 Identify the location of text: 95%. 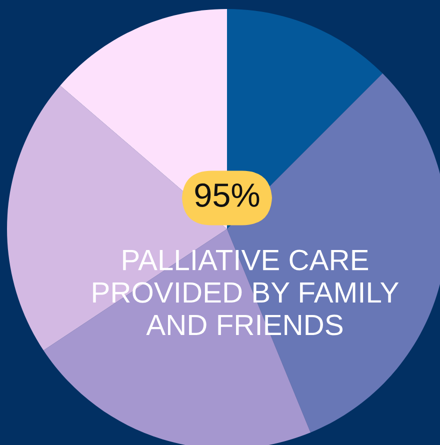
(227, 195).